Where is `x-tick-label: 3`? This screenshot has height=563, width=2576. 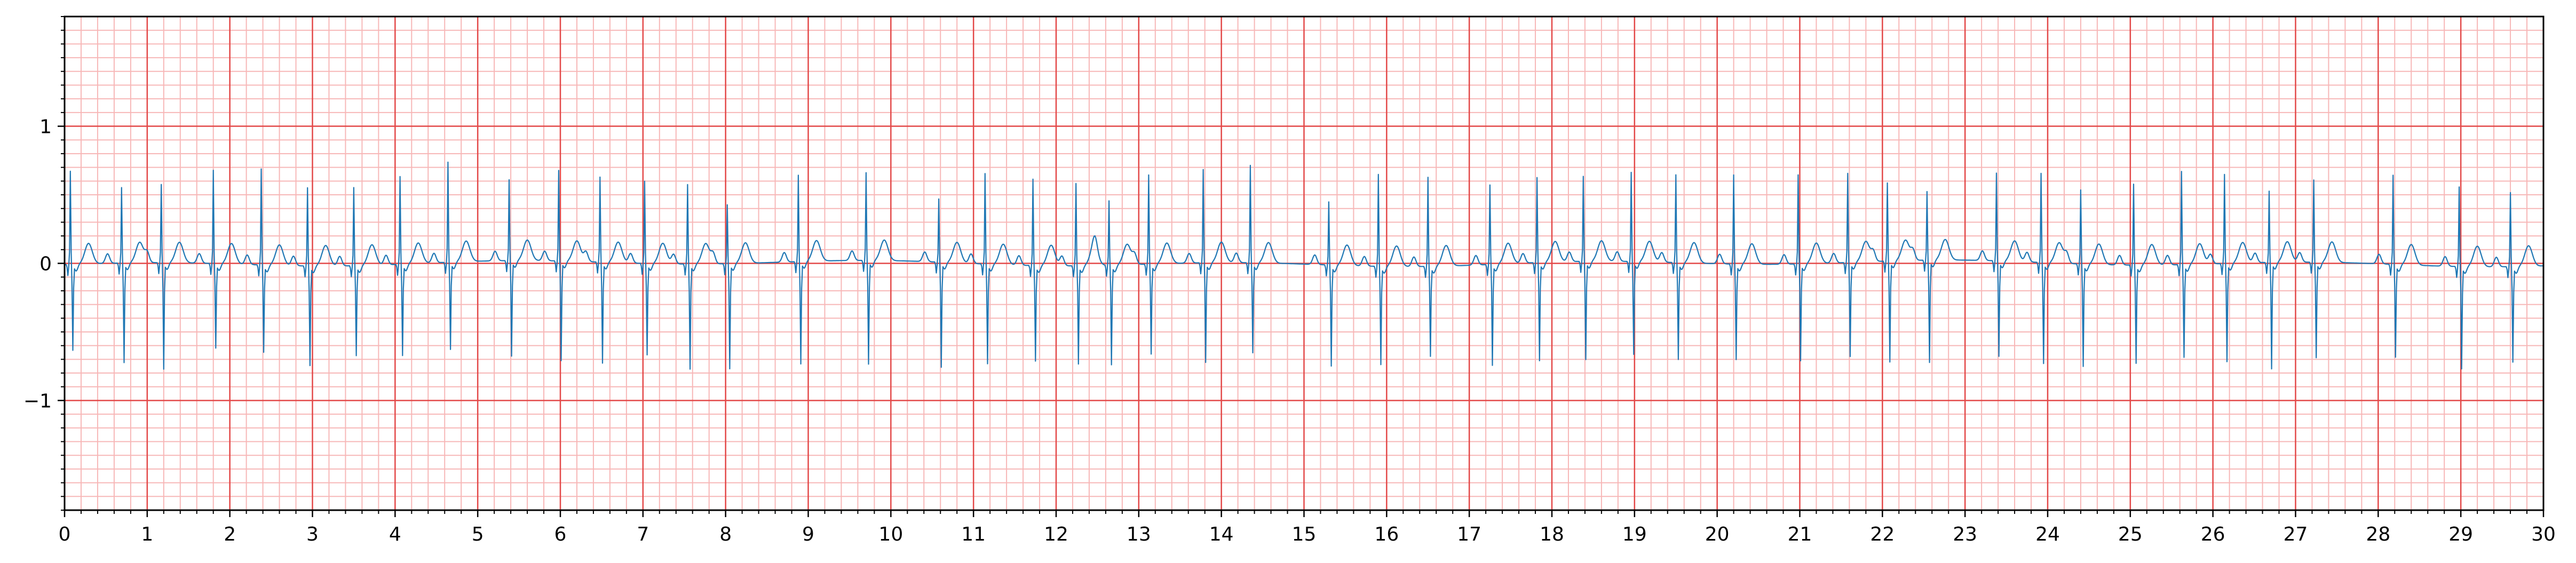 x-tick-label: 3 is located at coordinates (312, 534).